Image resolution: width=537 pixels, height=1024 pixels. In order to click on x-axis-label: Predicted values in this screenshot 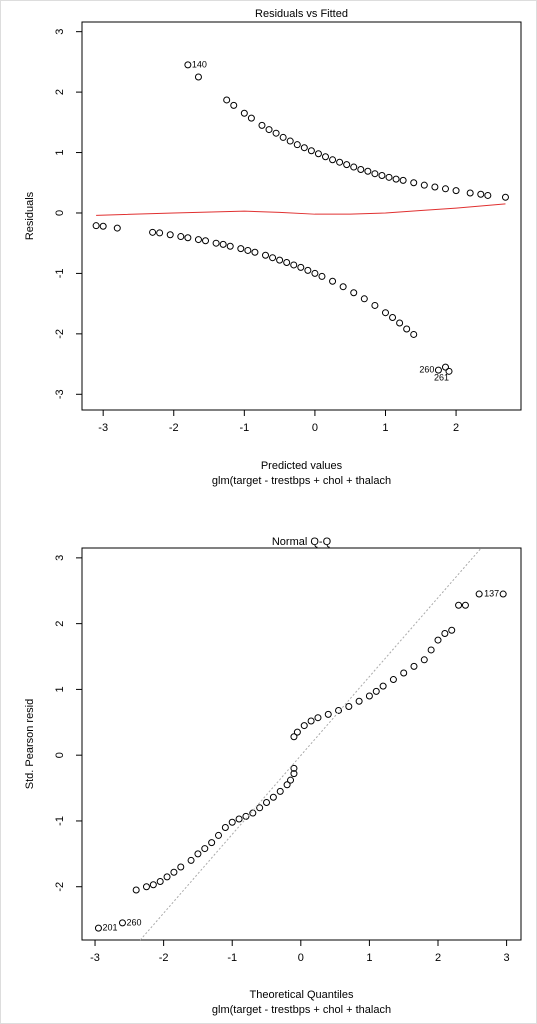, I will do `click(302, 466)`.